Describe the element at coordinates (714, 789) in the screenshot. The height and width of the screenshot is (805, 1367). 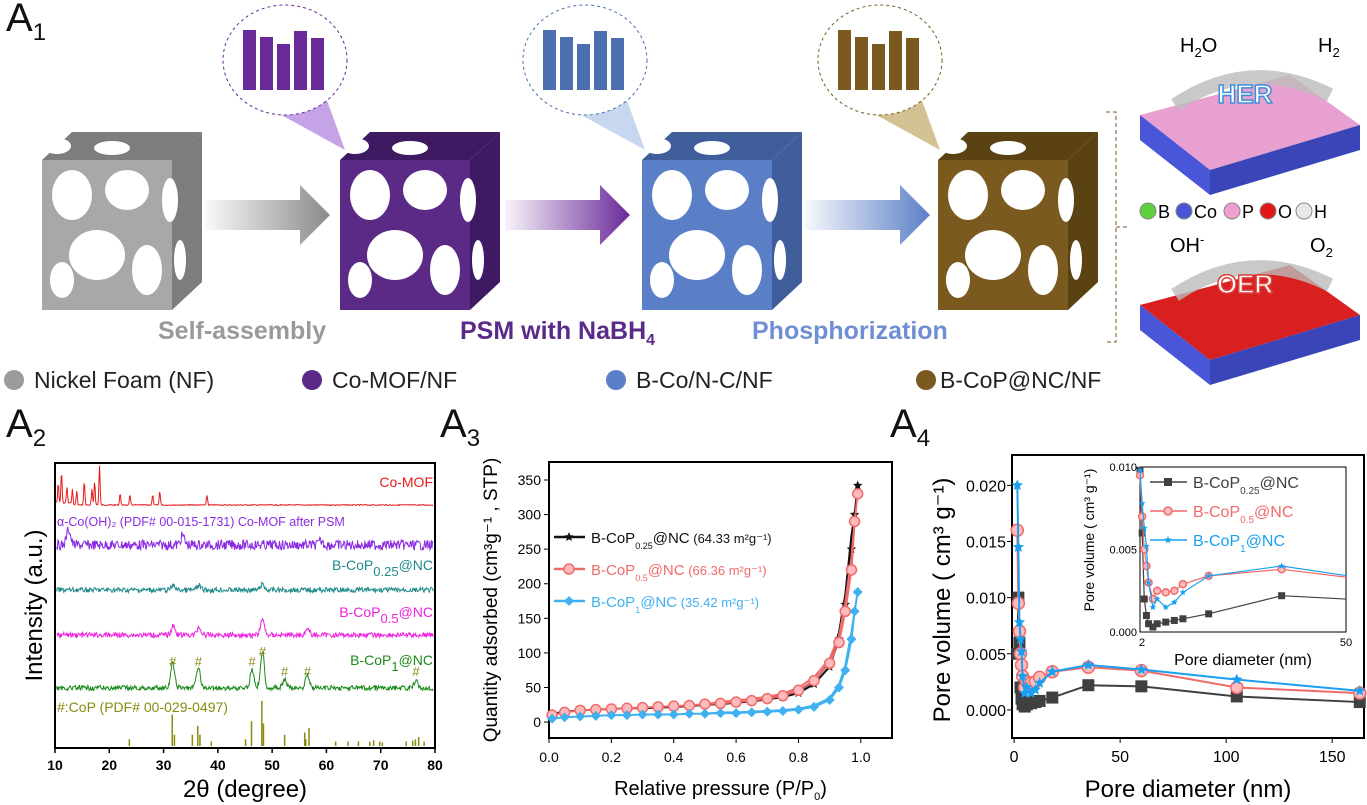
I see `text-part: Relative pressure (P/P` at that location.